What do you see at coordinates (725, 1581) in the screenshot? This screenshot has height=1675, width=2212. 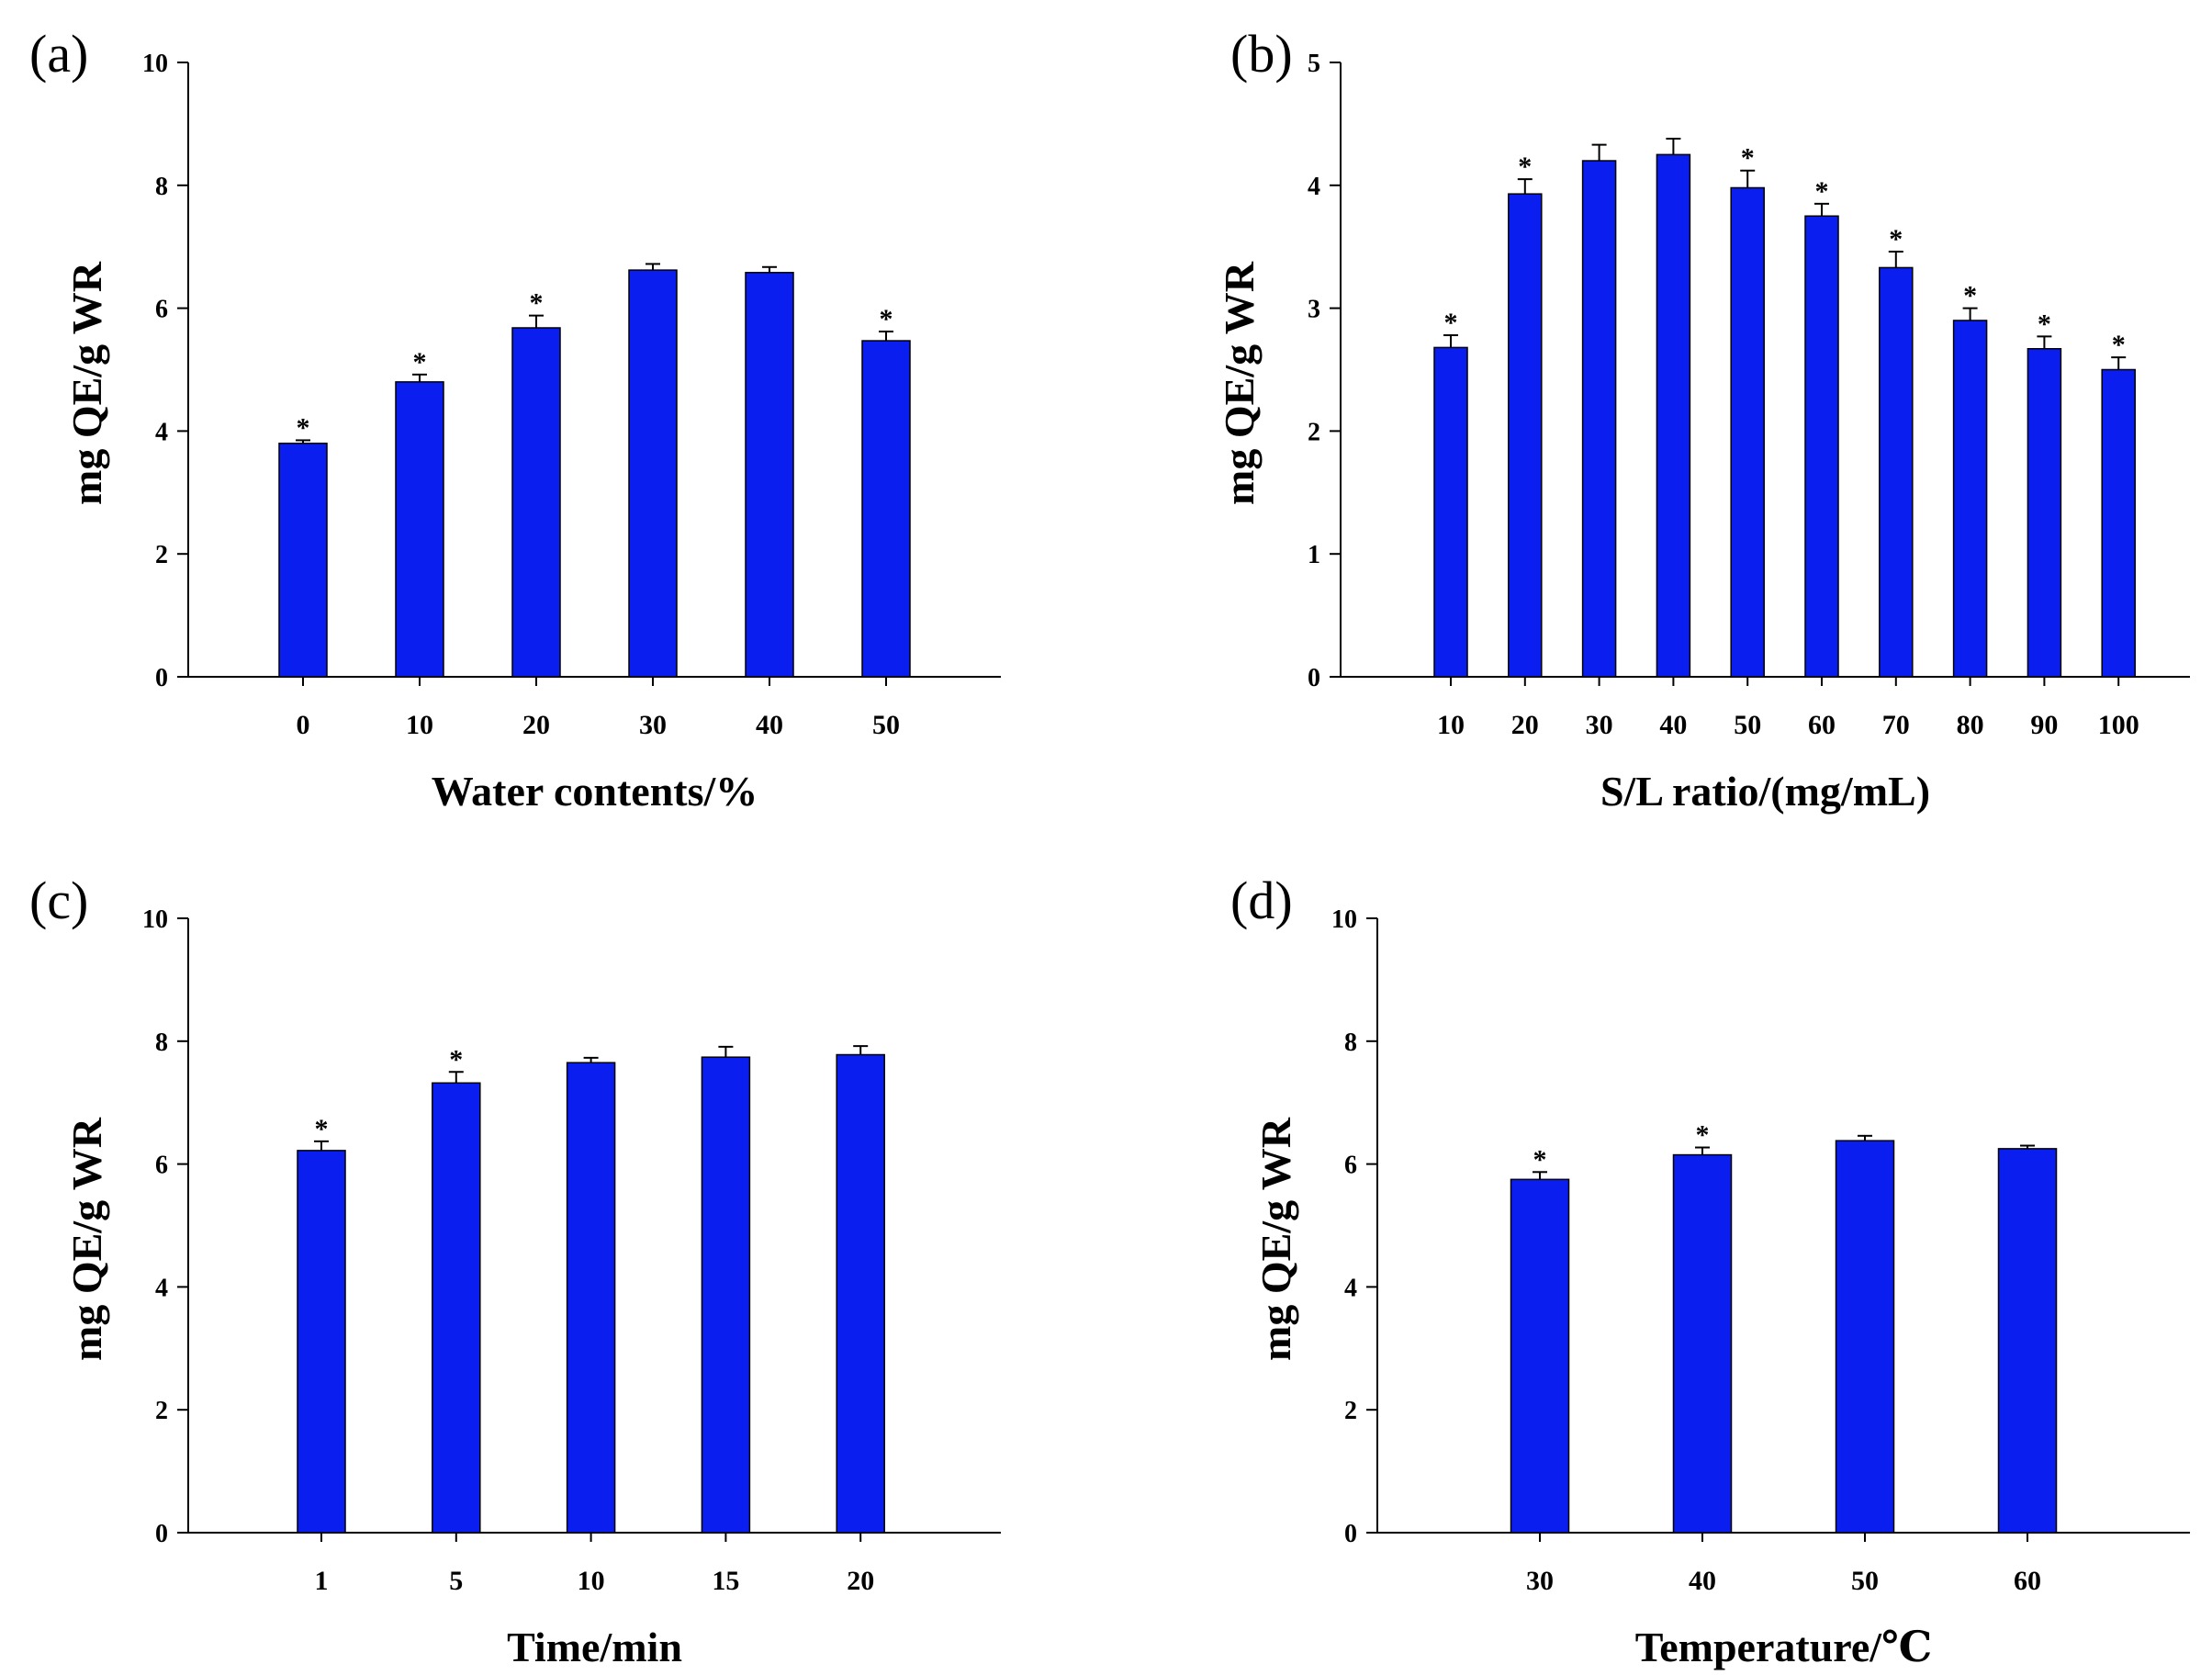 I see `x-tick-label: 15` at bounding box center [725, 1581].